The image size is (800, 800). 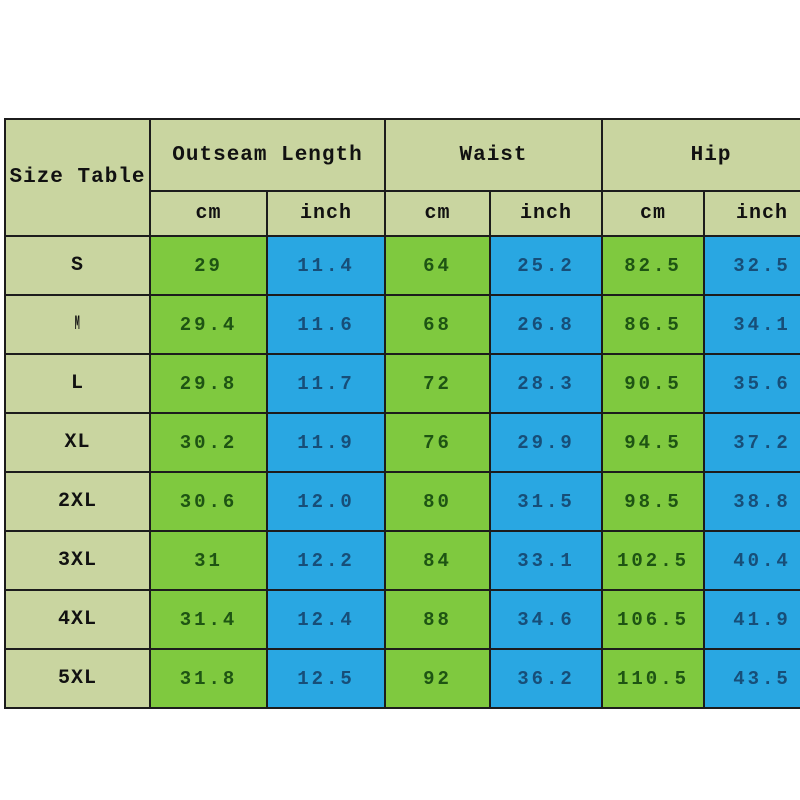 What do you see at coordinates (208, 560) in the screenshot?
I see `cm-value-cell: 31` at bounding box center [208, 560].